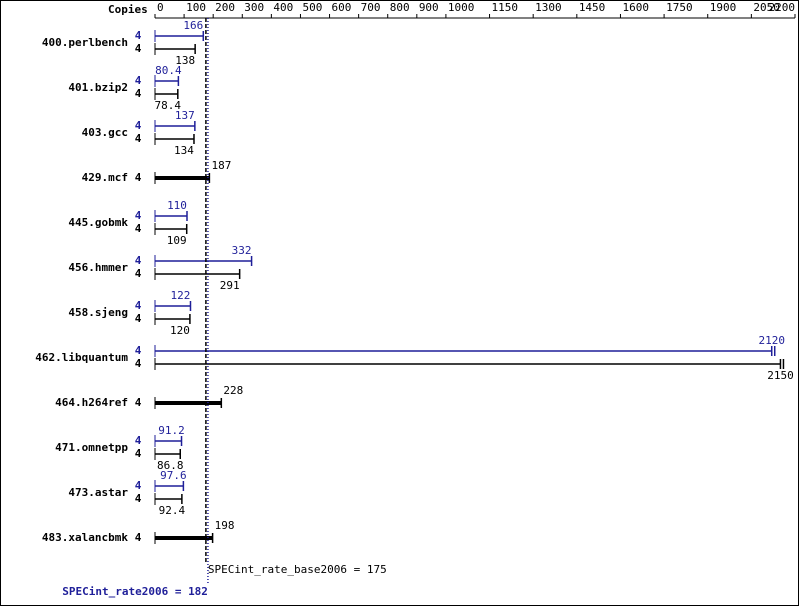 This screenshot has width=799, height=606. What do you see at coordinates (723, 7) in the screenshot?
I see `x-tick-label: 1900` at bounding box center [723, 7].